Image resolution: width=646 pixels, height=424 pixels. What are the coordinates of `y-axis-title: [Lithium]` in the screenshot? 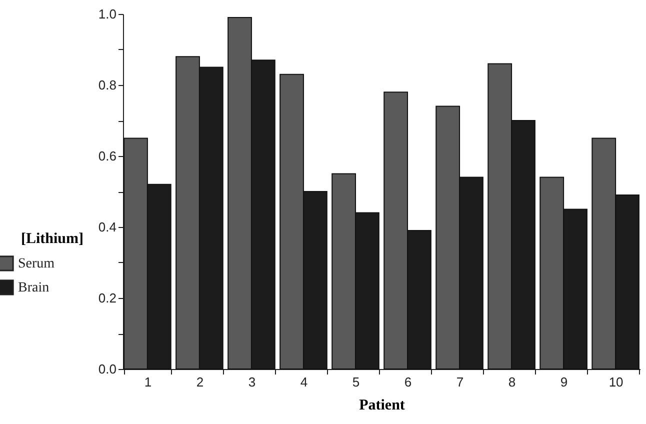 It's located at (52, 239).